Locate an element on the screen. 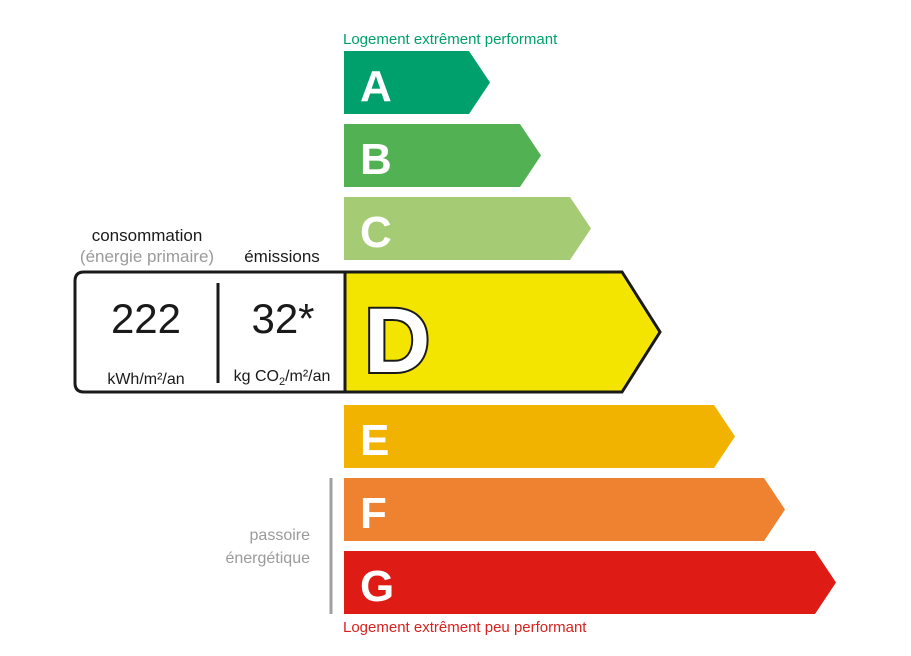 Image resolution: width=911 pixels, height=656 pixels. class-letter-e: E is located at coordinates (374, 440).